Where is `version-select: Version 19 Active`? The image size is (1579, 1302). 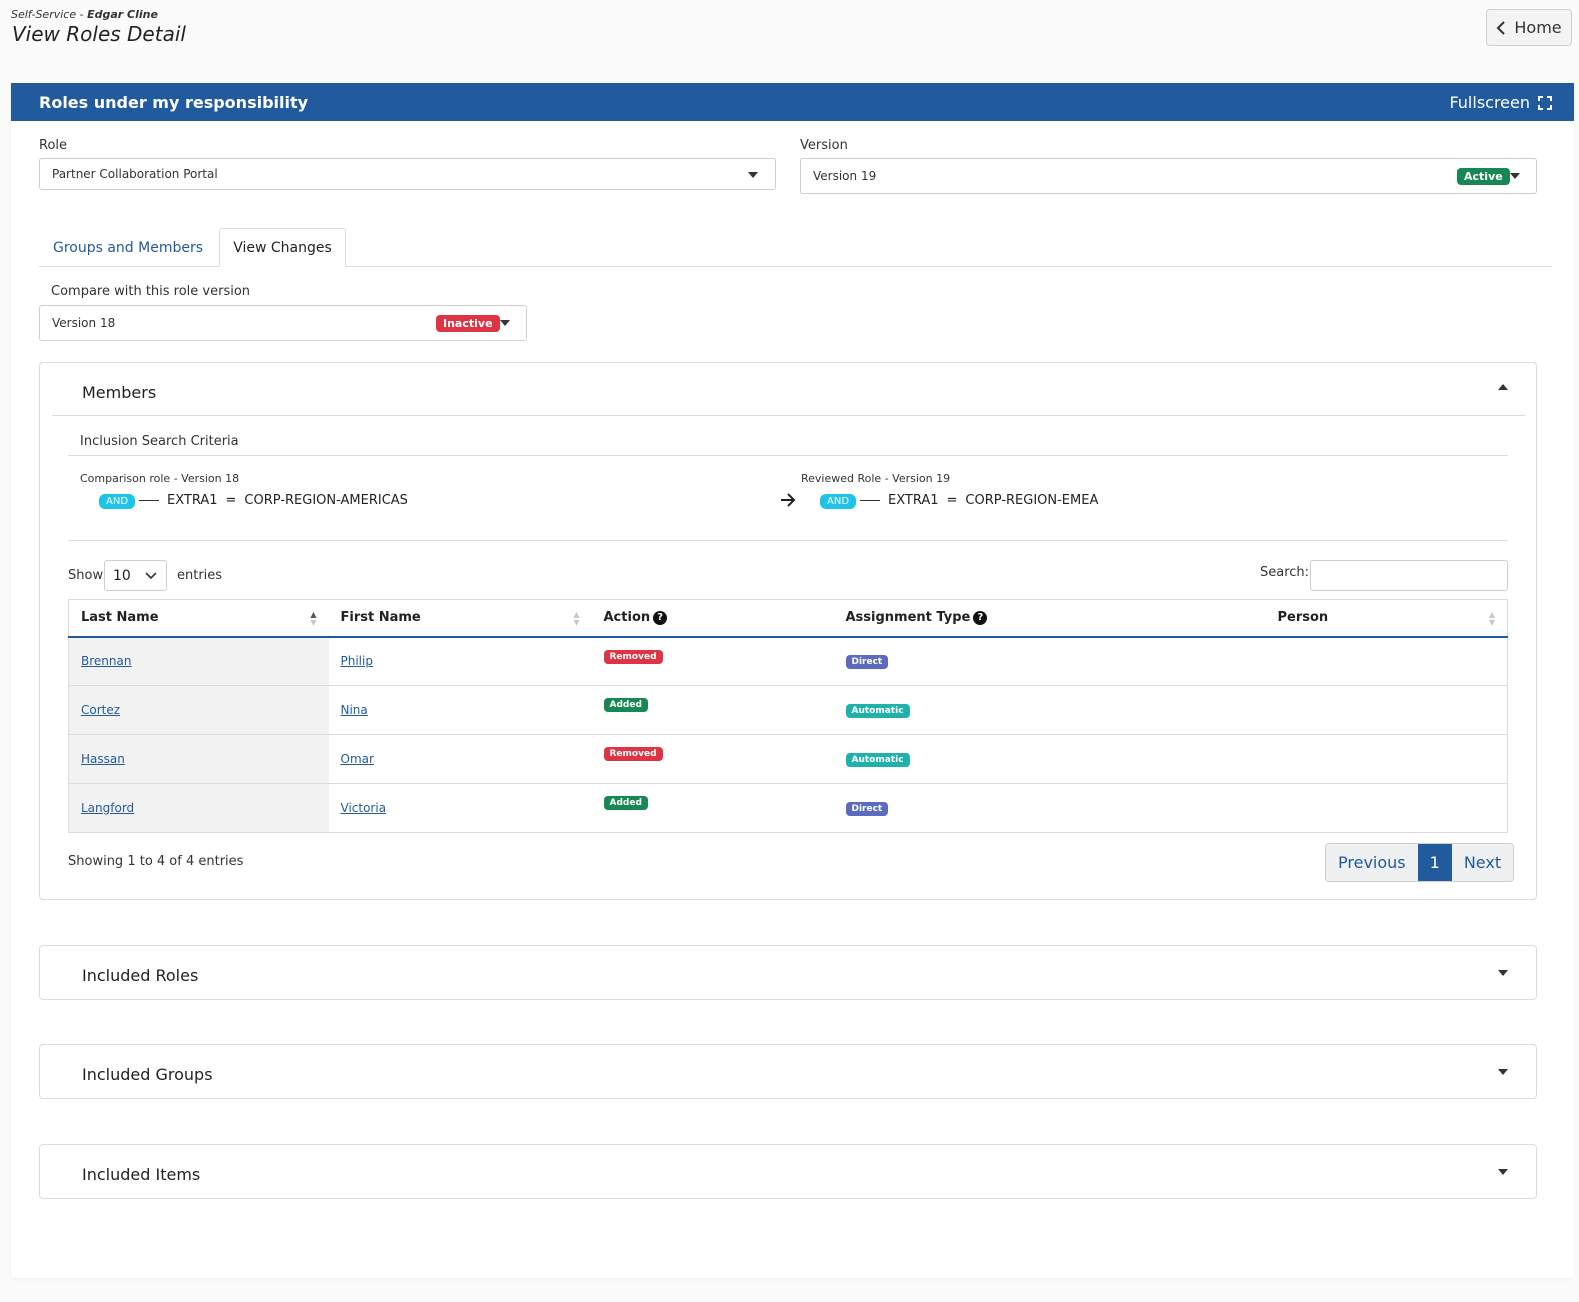
version-select: Version 19 Active is located at coordinates (1168, 176).